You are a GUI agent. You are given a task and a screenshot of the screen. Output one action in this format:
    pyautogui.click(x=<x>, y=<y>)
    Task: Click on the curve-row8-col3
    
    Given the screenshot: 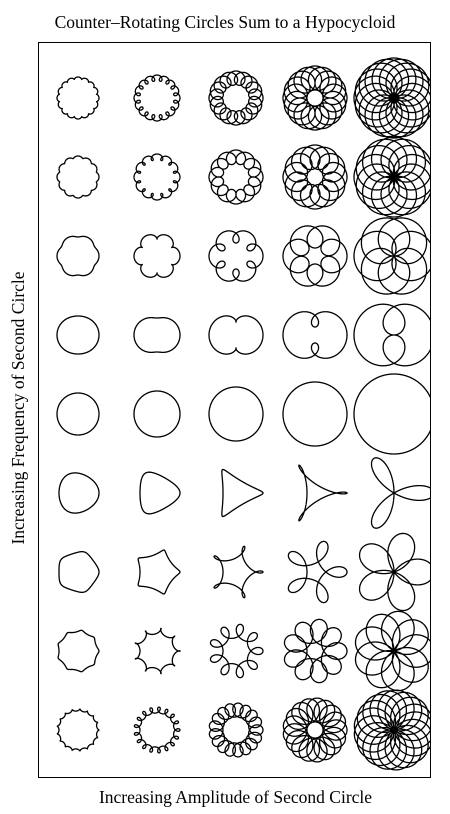 What is the action you would take?
    pyautogui.click(x=236, y=650)
    